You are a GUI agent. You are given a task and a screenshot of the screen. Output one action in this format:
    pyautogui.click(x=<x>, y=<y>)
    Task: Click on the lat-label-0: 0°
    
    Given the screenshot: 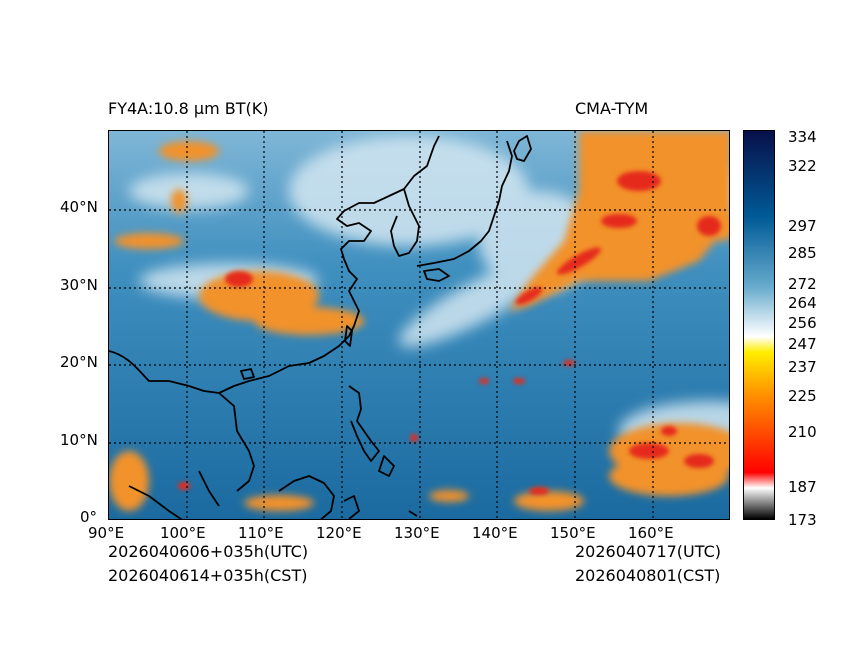 What is the action you would take?
    pyautogui.click(x=89, y=517)
    